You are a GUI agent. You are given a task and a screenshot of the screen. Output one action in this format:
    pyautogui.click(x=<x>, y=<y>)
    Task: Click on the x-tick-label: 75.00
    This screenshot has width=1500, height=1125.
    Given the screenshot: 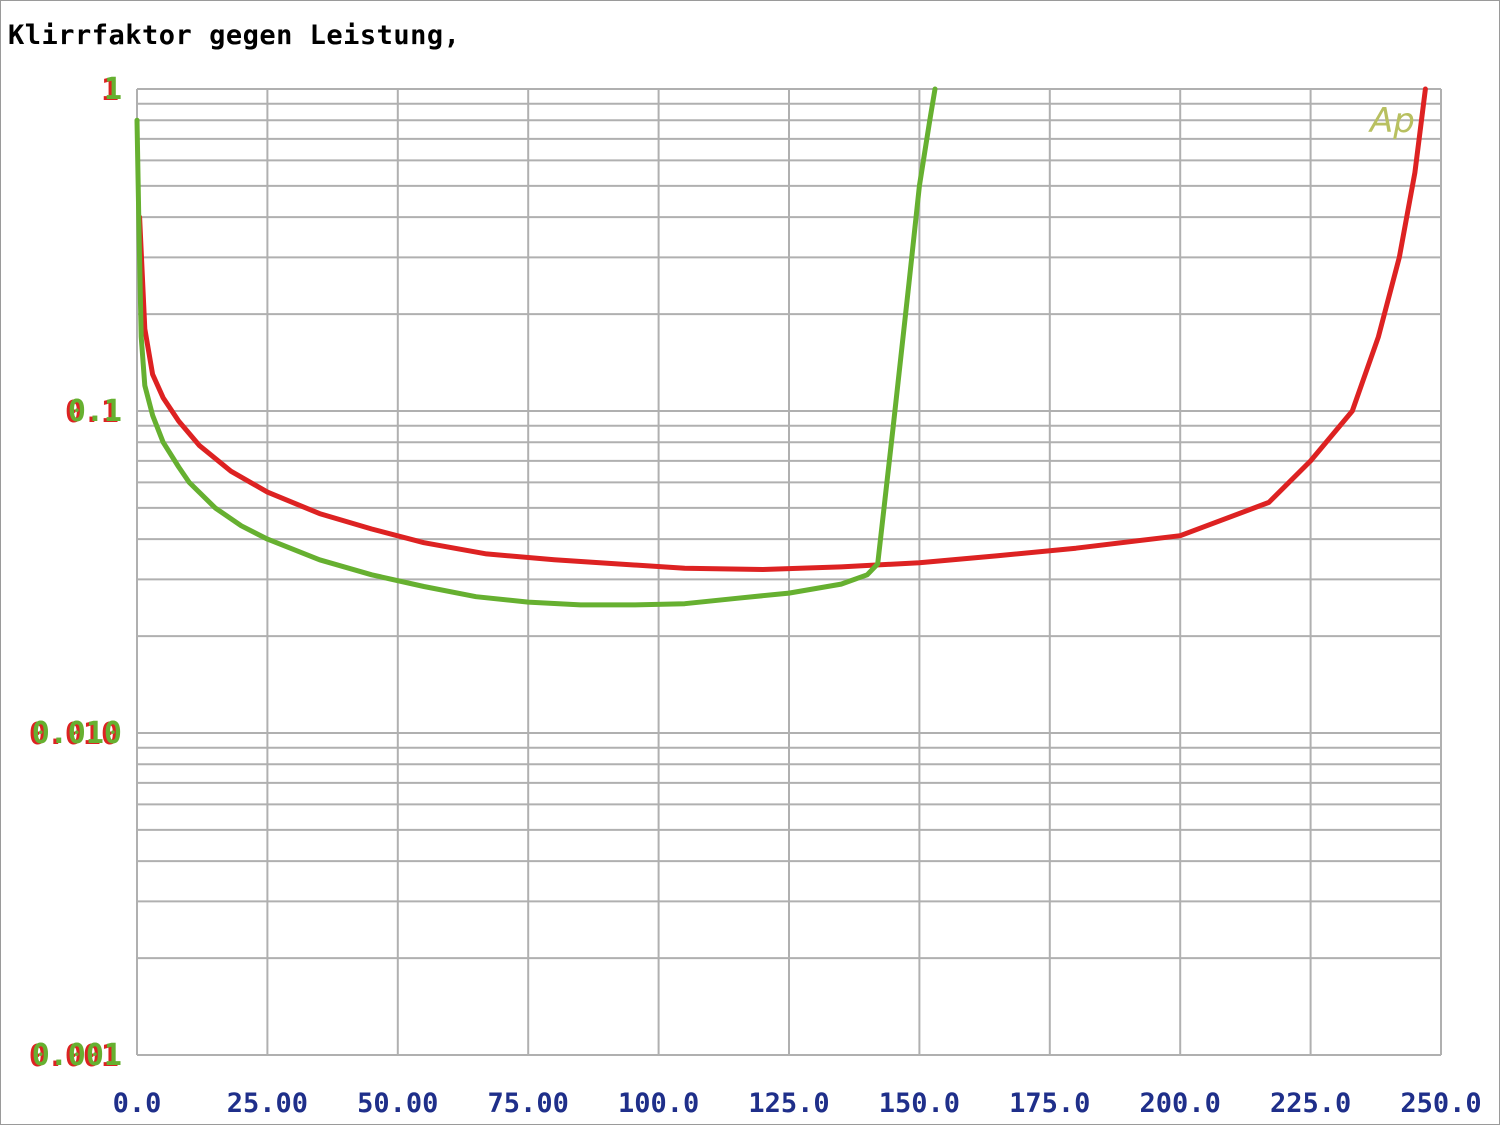 What is the action you would take?
    pyautogui.click(x=528, y=1103)
    